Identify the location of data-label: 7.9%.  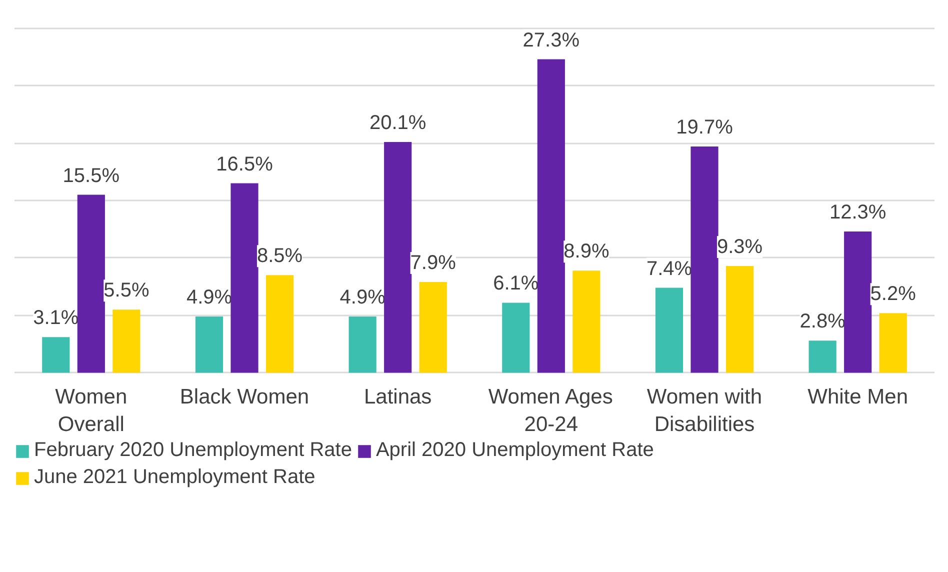
(433, 263).